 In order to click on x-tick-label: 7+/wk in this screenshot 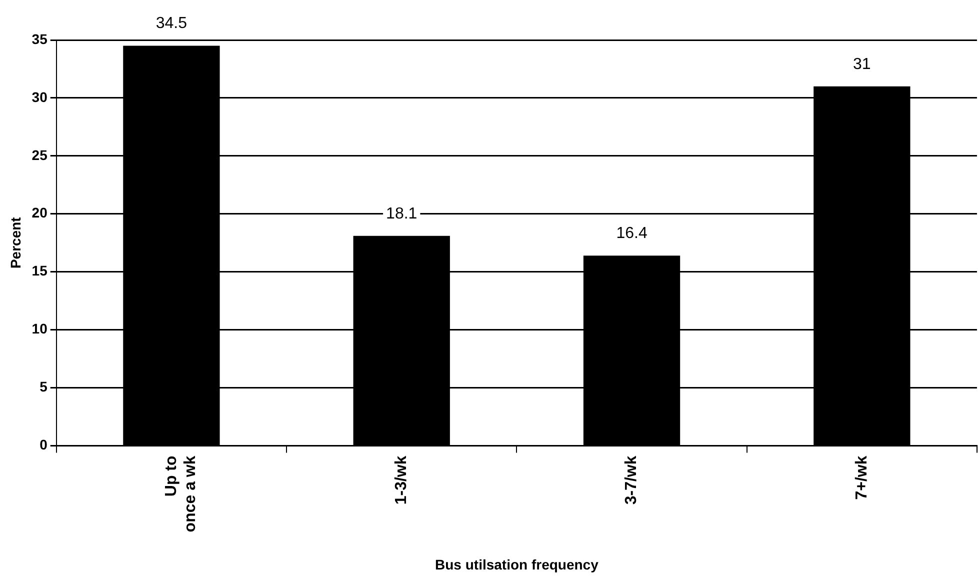, I will do `click(861, 478)`.